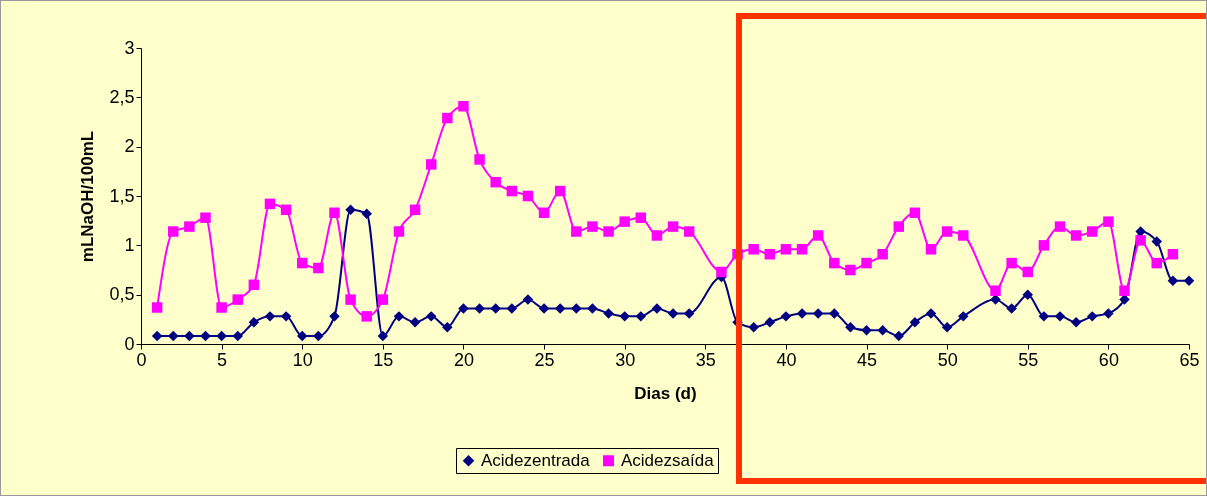 Image resolution: width=1207 pixels, height=496 pixels. What do you see at coordinates (302, 359) in the screenshot?
I see `x-tick-label: 10` at bounding box center [302, 359].